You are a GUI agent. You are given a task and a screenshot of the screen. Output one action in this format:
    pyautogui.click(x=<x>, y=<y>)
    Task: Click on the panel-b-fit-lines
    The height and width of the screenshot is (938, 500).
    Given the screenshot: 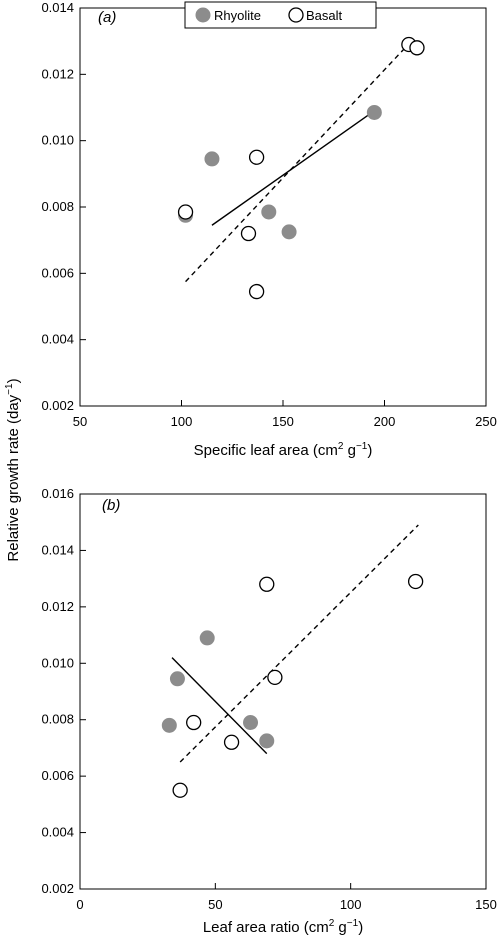 What is the action you would take?
    pyautogui.click(x=295, y=643)
    